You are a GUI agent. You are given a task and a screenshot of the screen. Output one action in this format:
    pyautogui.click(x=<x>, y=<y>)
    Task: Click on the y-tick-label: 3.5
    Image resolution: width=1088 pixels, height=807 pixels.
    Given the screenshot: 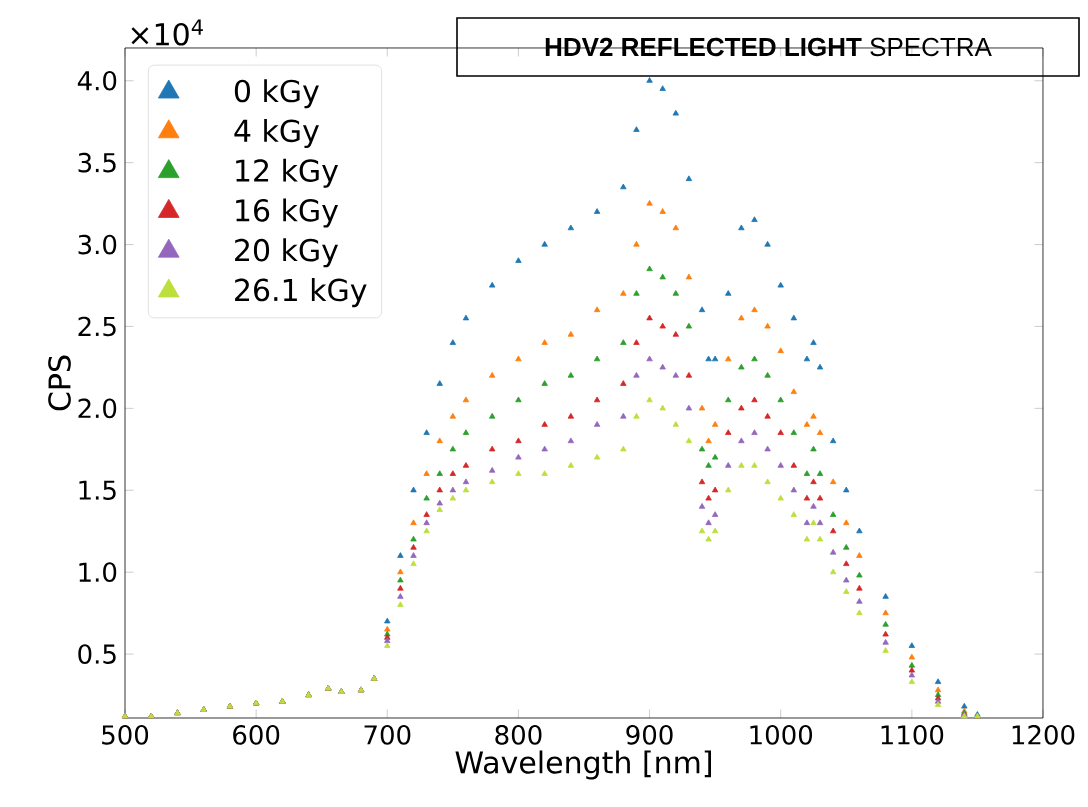 What is the action you would take?
    pyautogui.click(x=97, y=162)
    